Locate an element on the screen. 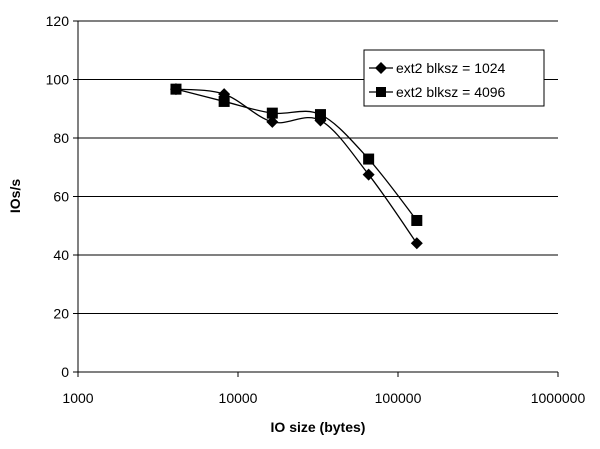 Image resolution: width=600 pixels, height=449 pixels. y-tick-label: 20 is located at coordinates (61, 314).